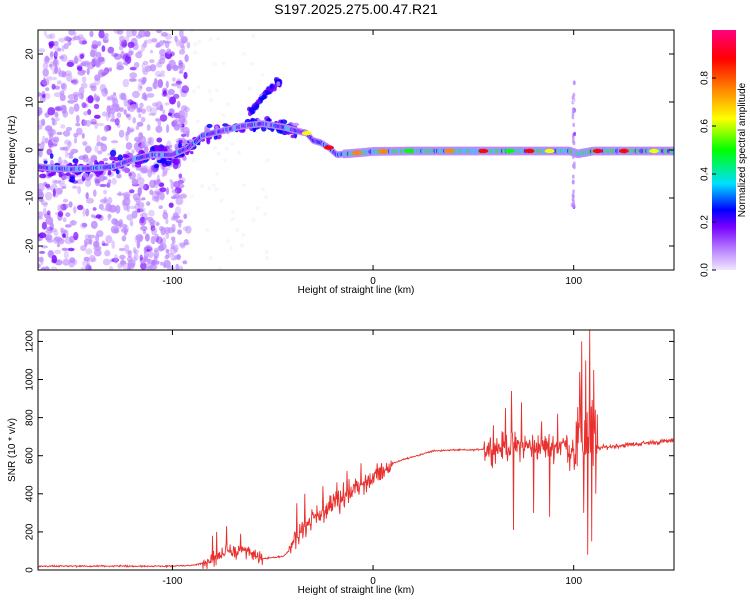 This screenshot has height=600, width=750. I want to click on snr-xtick-label: -100, so click(172, 581).